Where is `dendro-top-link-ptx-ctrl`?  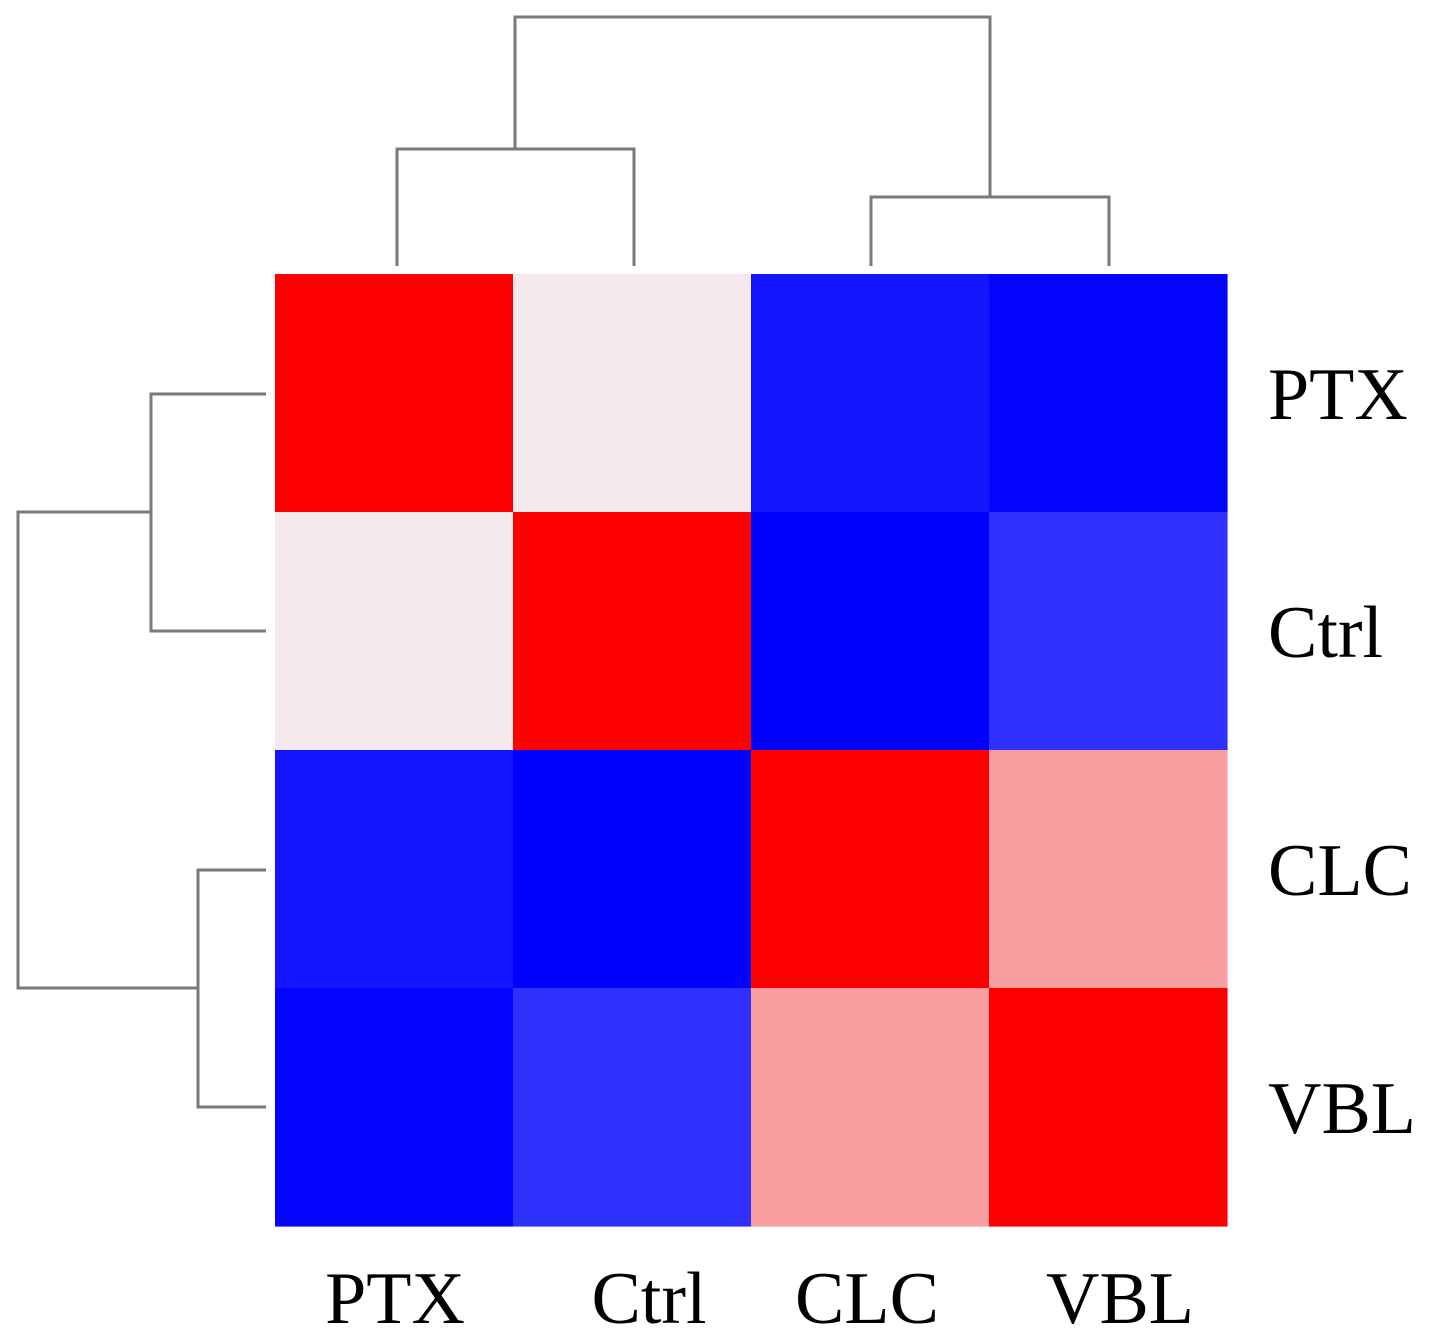
dendro-top-link-ptx-ctrl is located at coordinates (515, 206).